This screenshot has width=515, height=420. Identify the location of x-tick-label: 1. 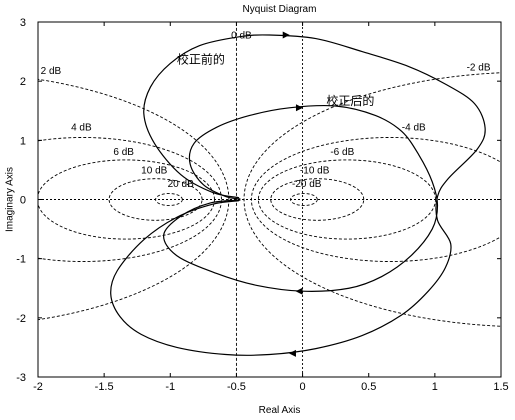
(435, 387).